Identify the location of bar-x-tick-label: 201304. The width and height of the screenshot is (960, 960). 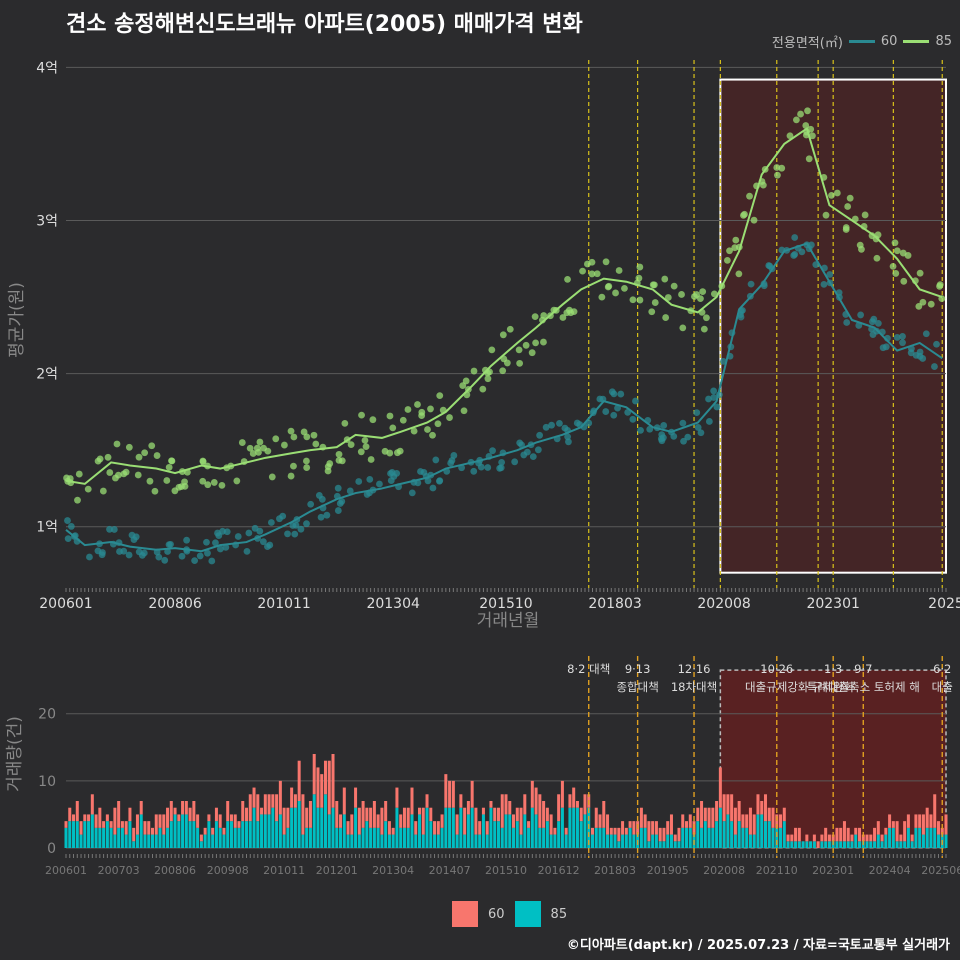
(393, 870).